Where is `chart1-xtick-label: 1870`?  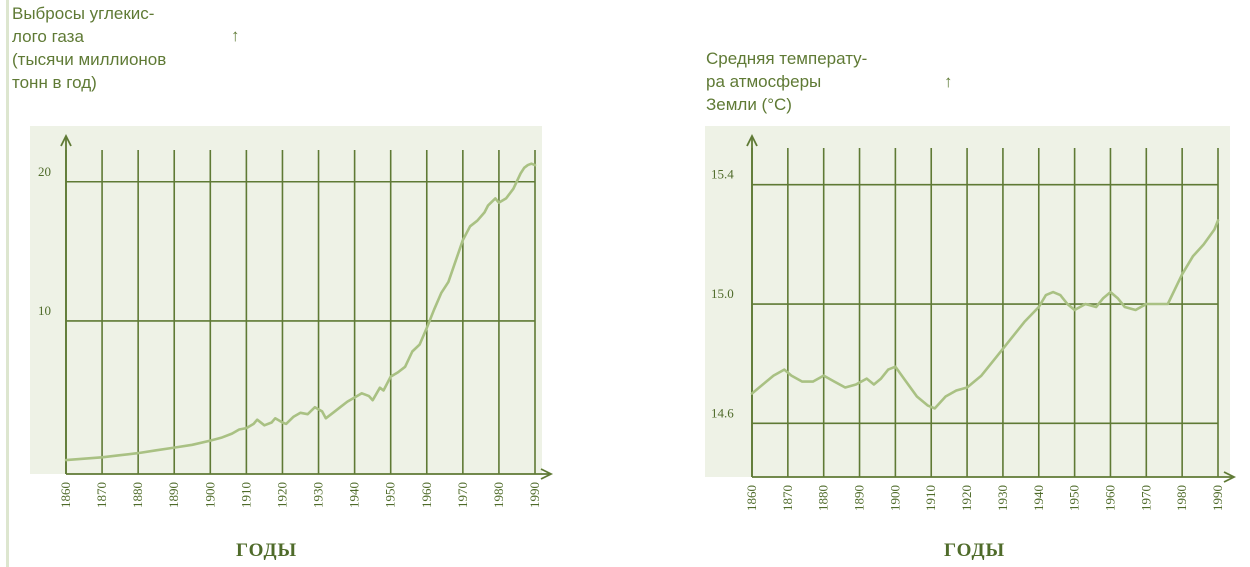 chart1-xtick-label: 1870 is located at coordinates (101, 495).